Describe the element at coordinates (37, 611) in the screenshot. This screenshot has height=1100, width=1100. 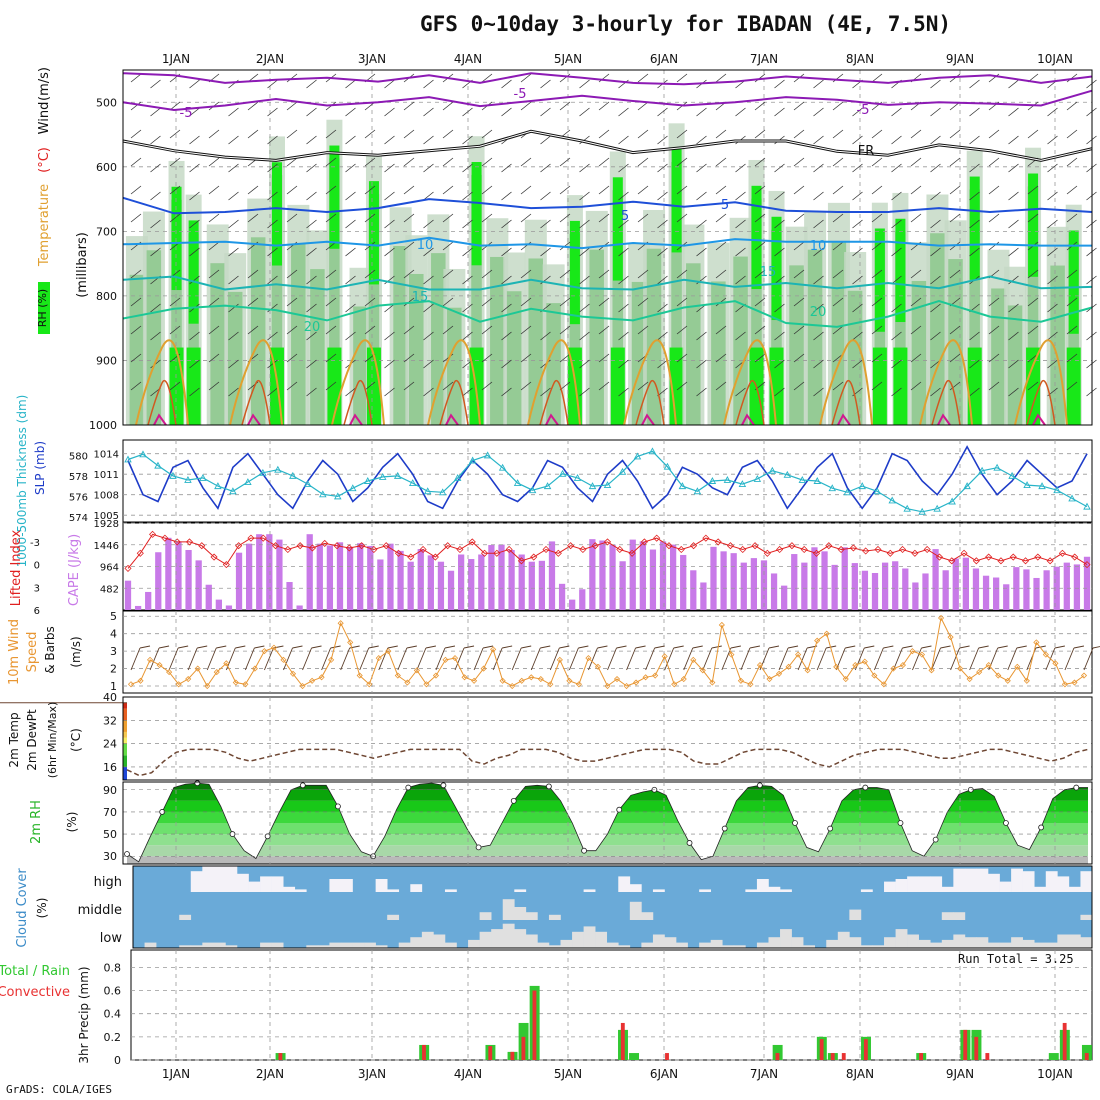
I see `li-tick-label: 6` at that location.